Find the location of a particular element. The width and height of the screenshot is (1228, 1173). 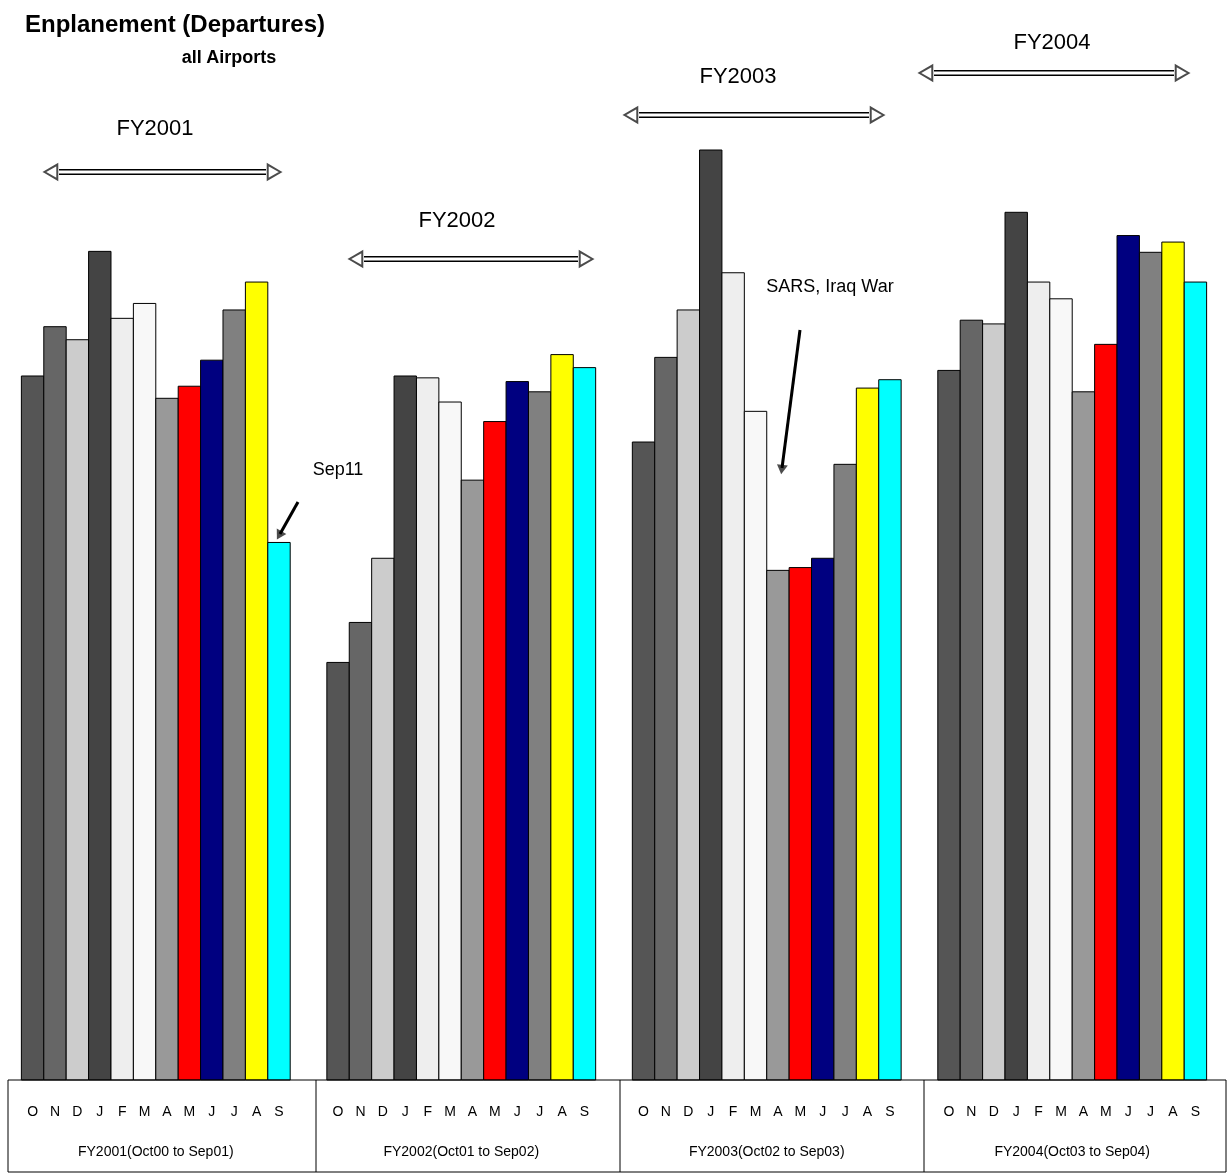

series-label: F is located at coordinates (122, 1111).